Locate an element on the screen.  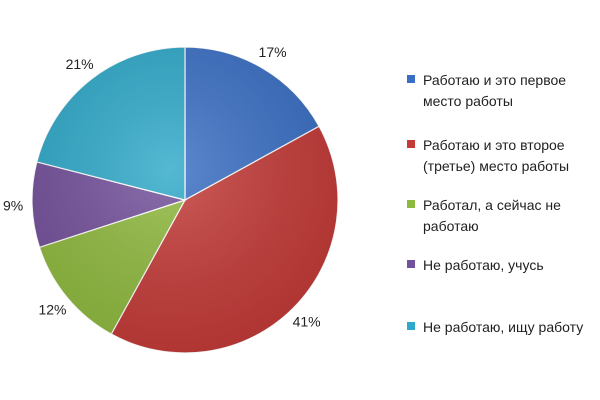
legend-item-3: Работал, а сейчас не работаю is located at coordinates (484, 216).